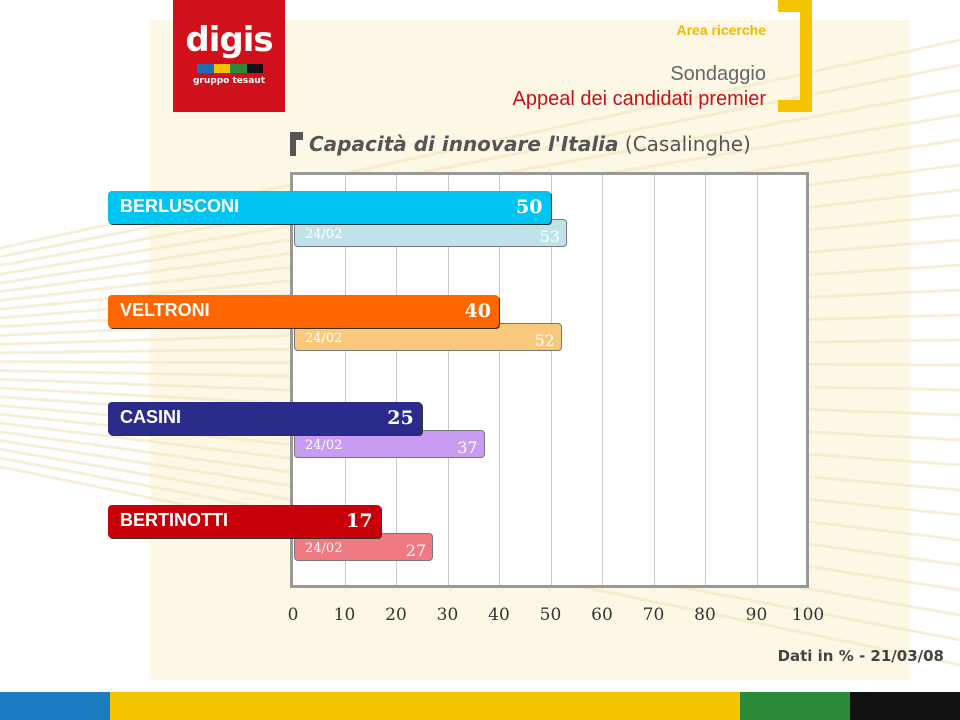  I want to click on yellow-bracket, so click(795, 56).